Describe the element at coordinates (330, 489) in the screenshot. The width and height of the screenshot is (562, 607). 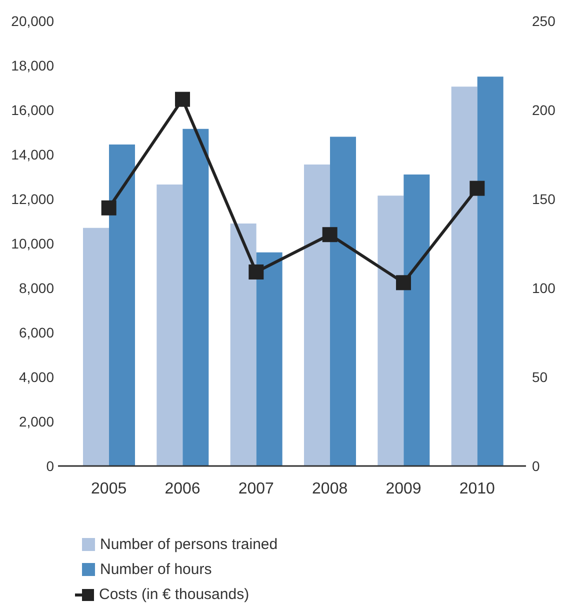
I see `x-tick-label: 2008` at that location.